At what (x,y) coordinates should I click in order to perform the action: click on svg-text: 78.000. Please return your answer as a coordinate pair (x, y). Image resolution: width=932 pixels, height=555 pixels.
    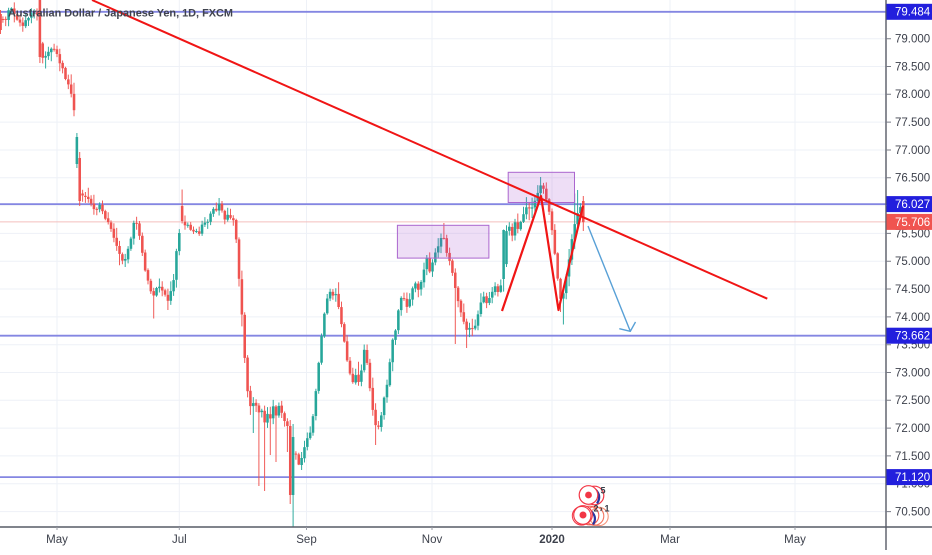
    Looking at the image, I should click on (912, 95).